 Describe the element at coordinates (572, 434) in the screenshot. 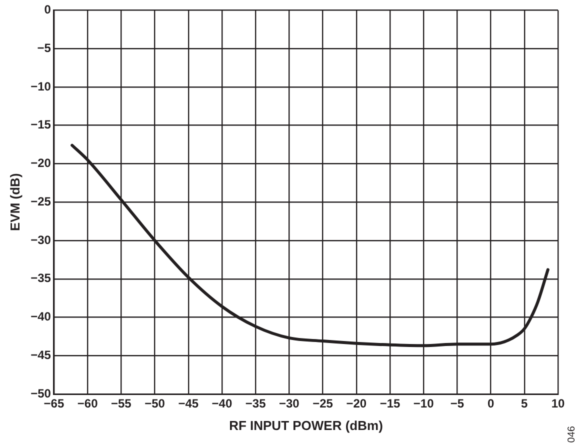

I see `text: 046` at that location.